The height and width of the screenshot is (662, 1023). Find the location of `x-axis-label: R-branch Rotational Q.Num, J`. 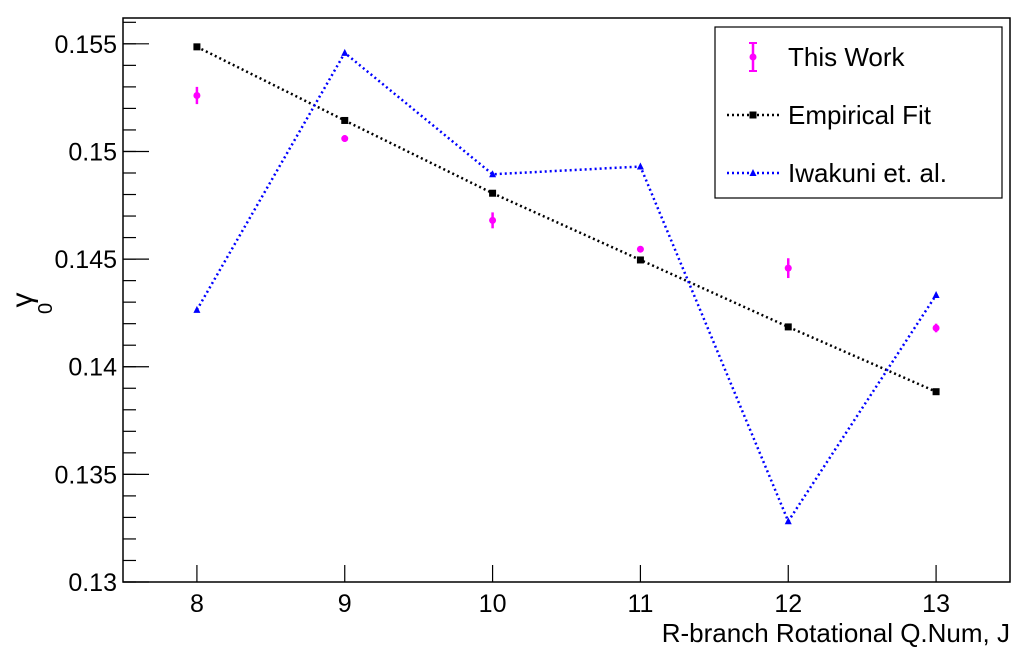

x-axis-label: R-branch Rotational Q.Num, J is located at coordinates (836, 633).